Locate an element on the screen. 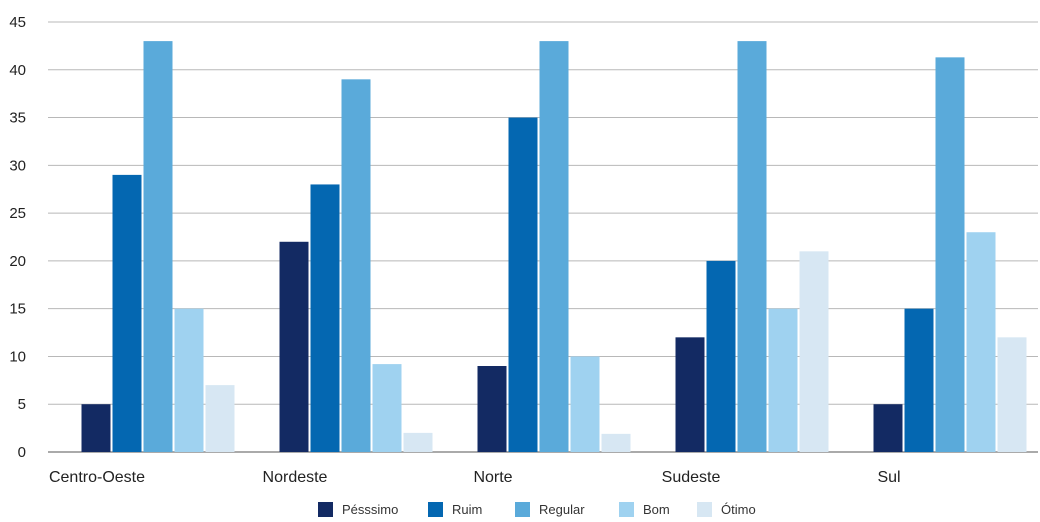 The height and width of the screenshot is (522, 1040). legend: Pésssimo Ruim Regular Bom Ótimo is located at coordinates (520, 512).